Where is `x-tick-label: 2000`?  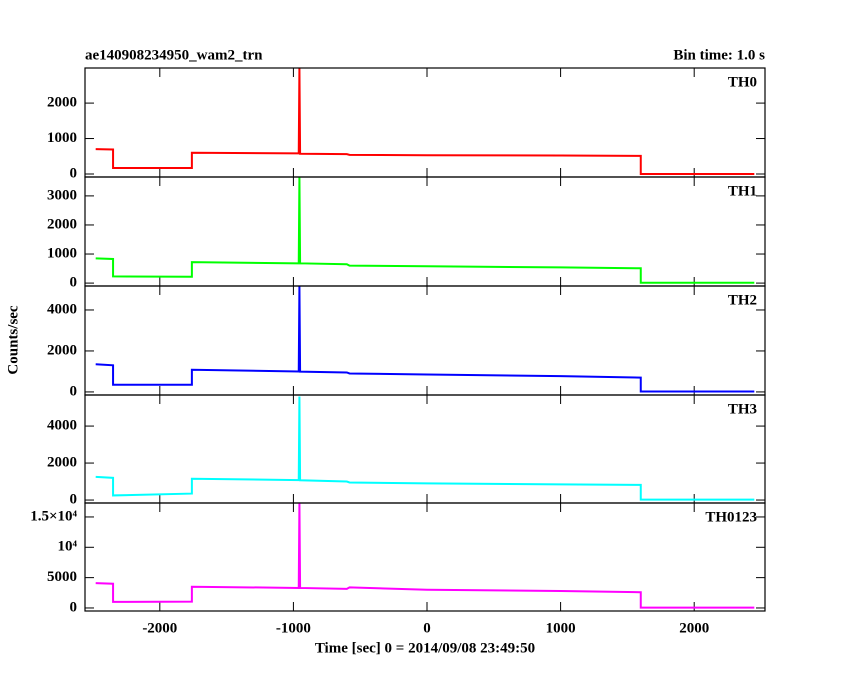 x-tick-label: 2000 is located at coordinates (694, 628).